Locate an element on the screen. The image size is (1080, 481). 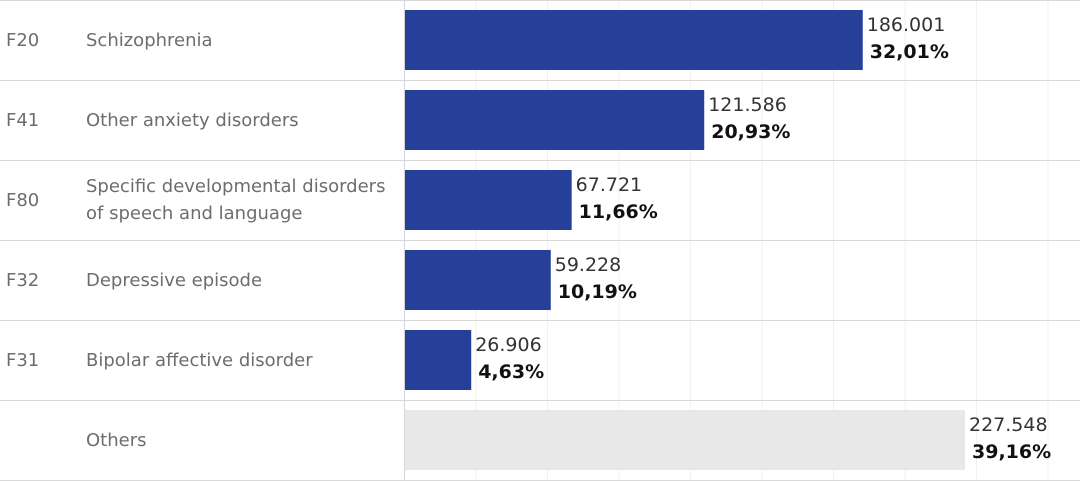
value-label: 227.548 is located at coordinates (1008, 425).